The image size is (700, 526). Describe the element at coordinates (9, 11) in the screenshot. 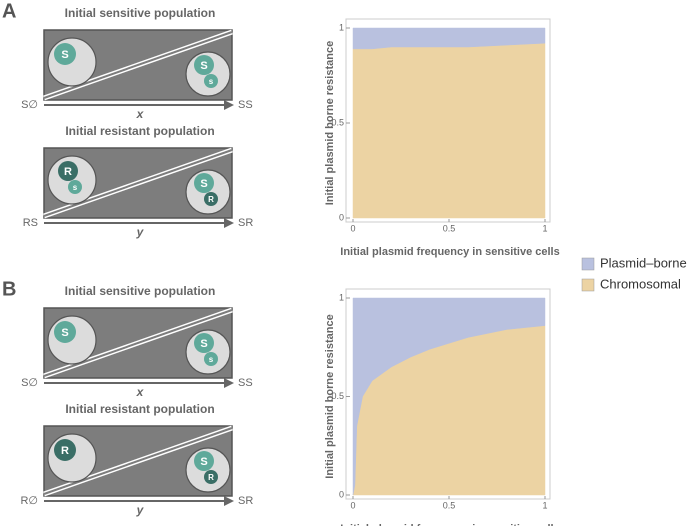

I see `panel-letter: A` at that location.